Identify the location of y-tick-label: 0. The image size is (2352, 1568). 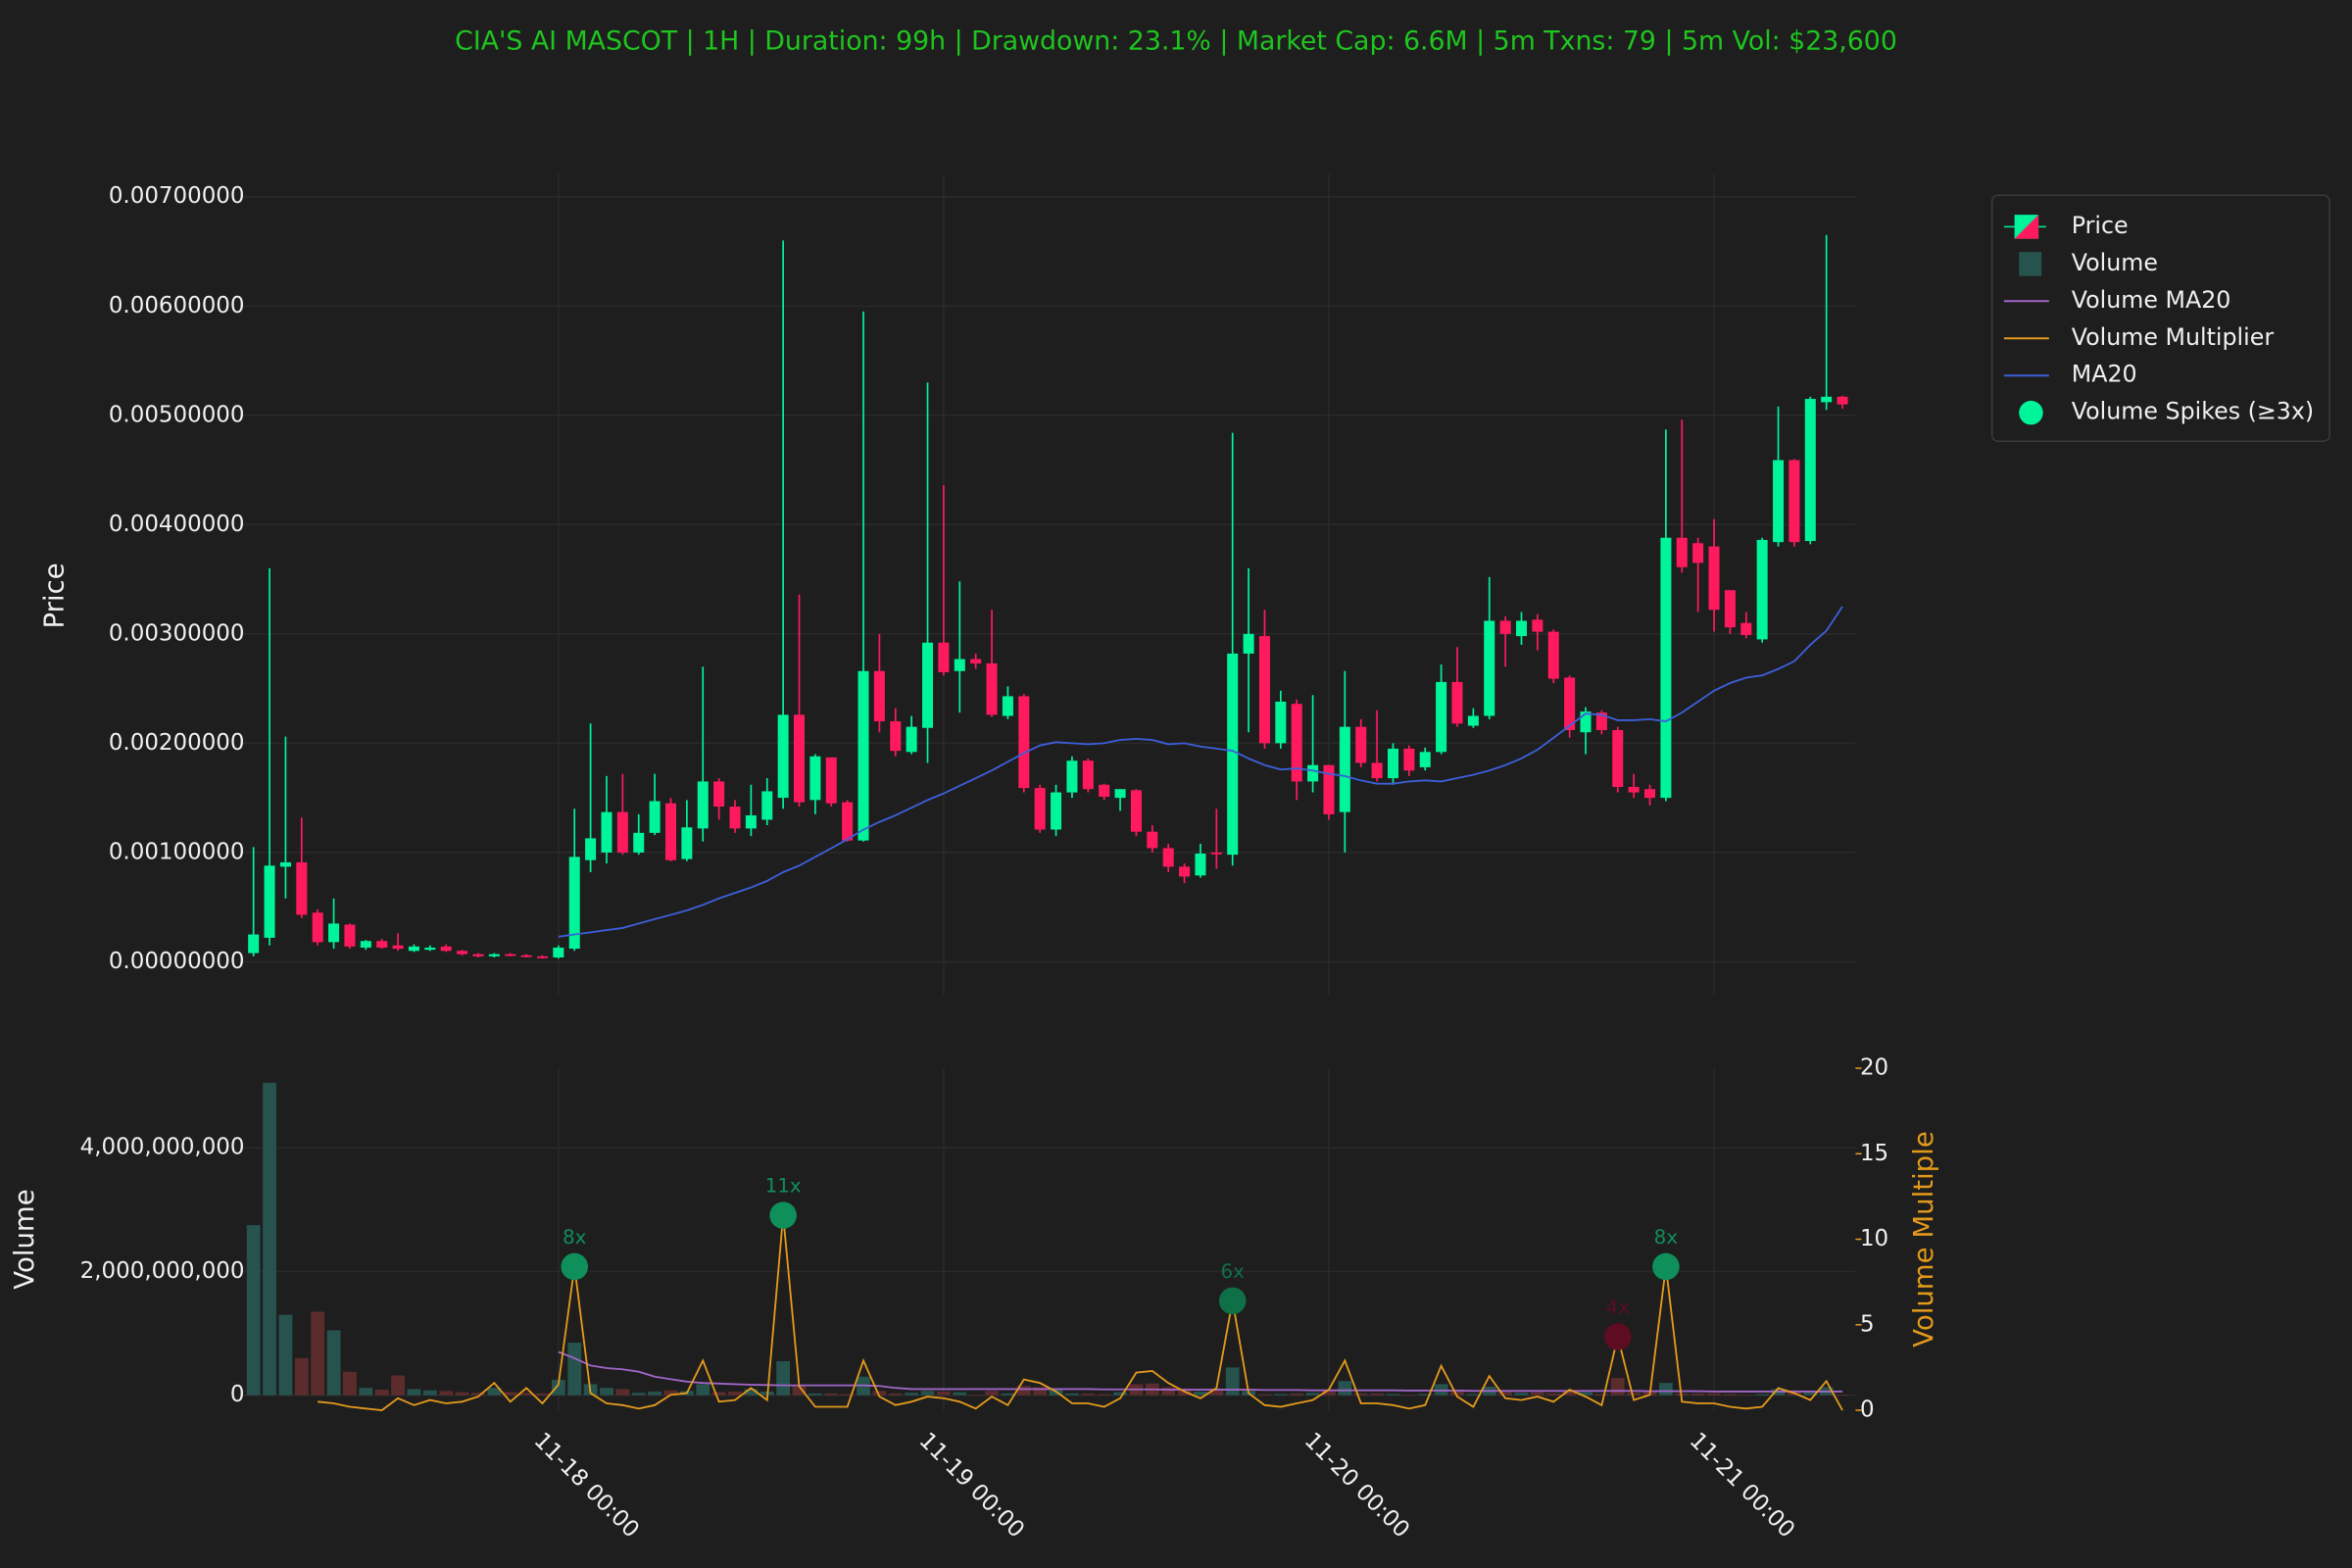
(237, 1394).